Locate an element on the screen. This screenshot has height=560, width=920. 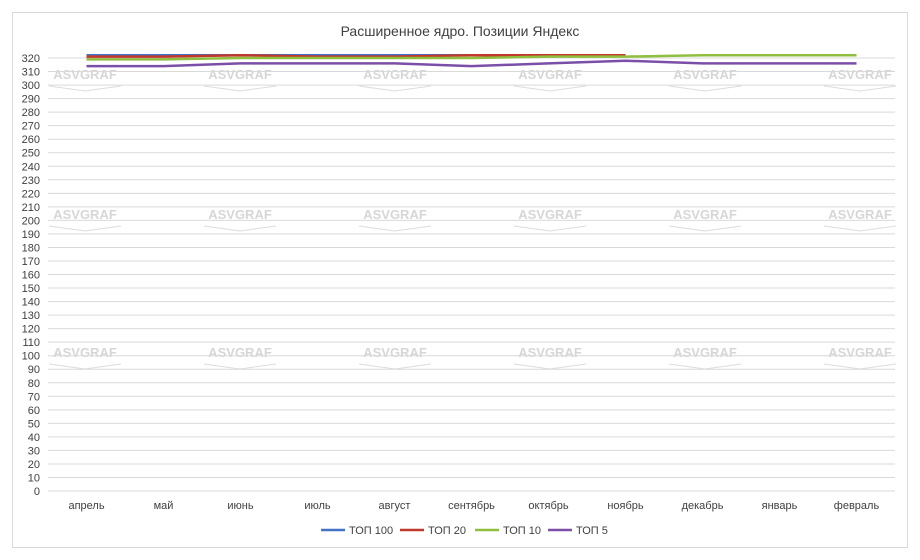
legend: ТОП 100 ТОП 20 ТОП 10 ТОП 5 is located at coordinates (464, 531).